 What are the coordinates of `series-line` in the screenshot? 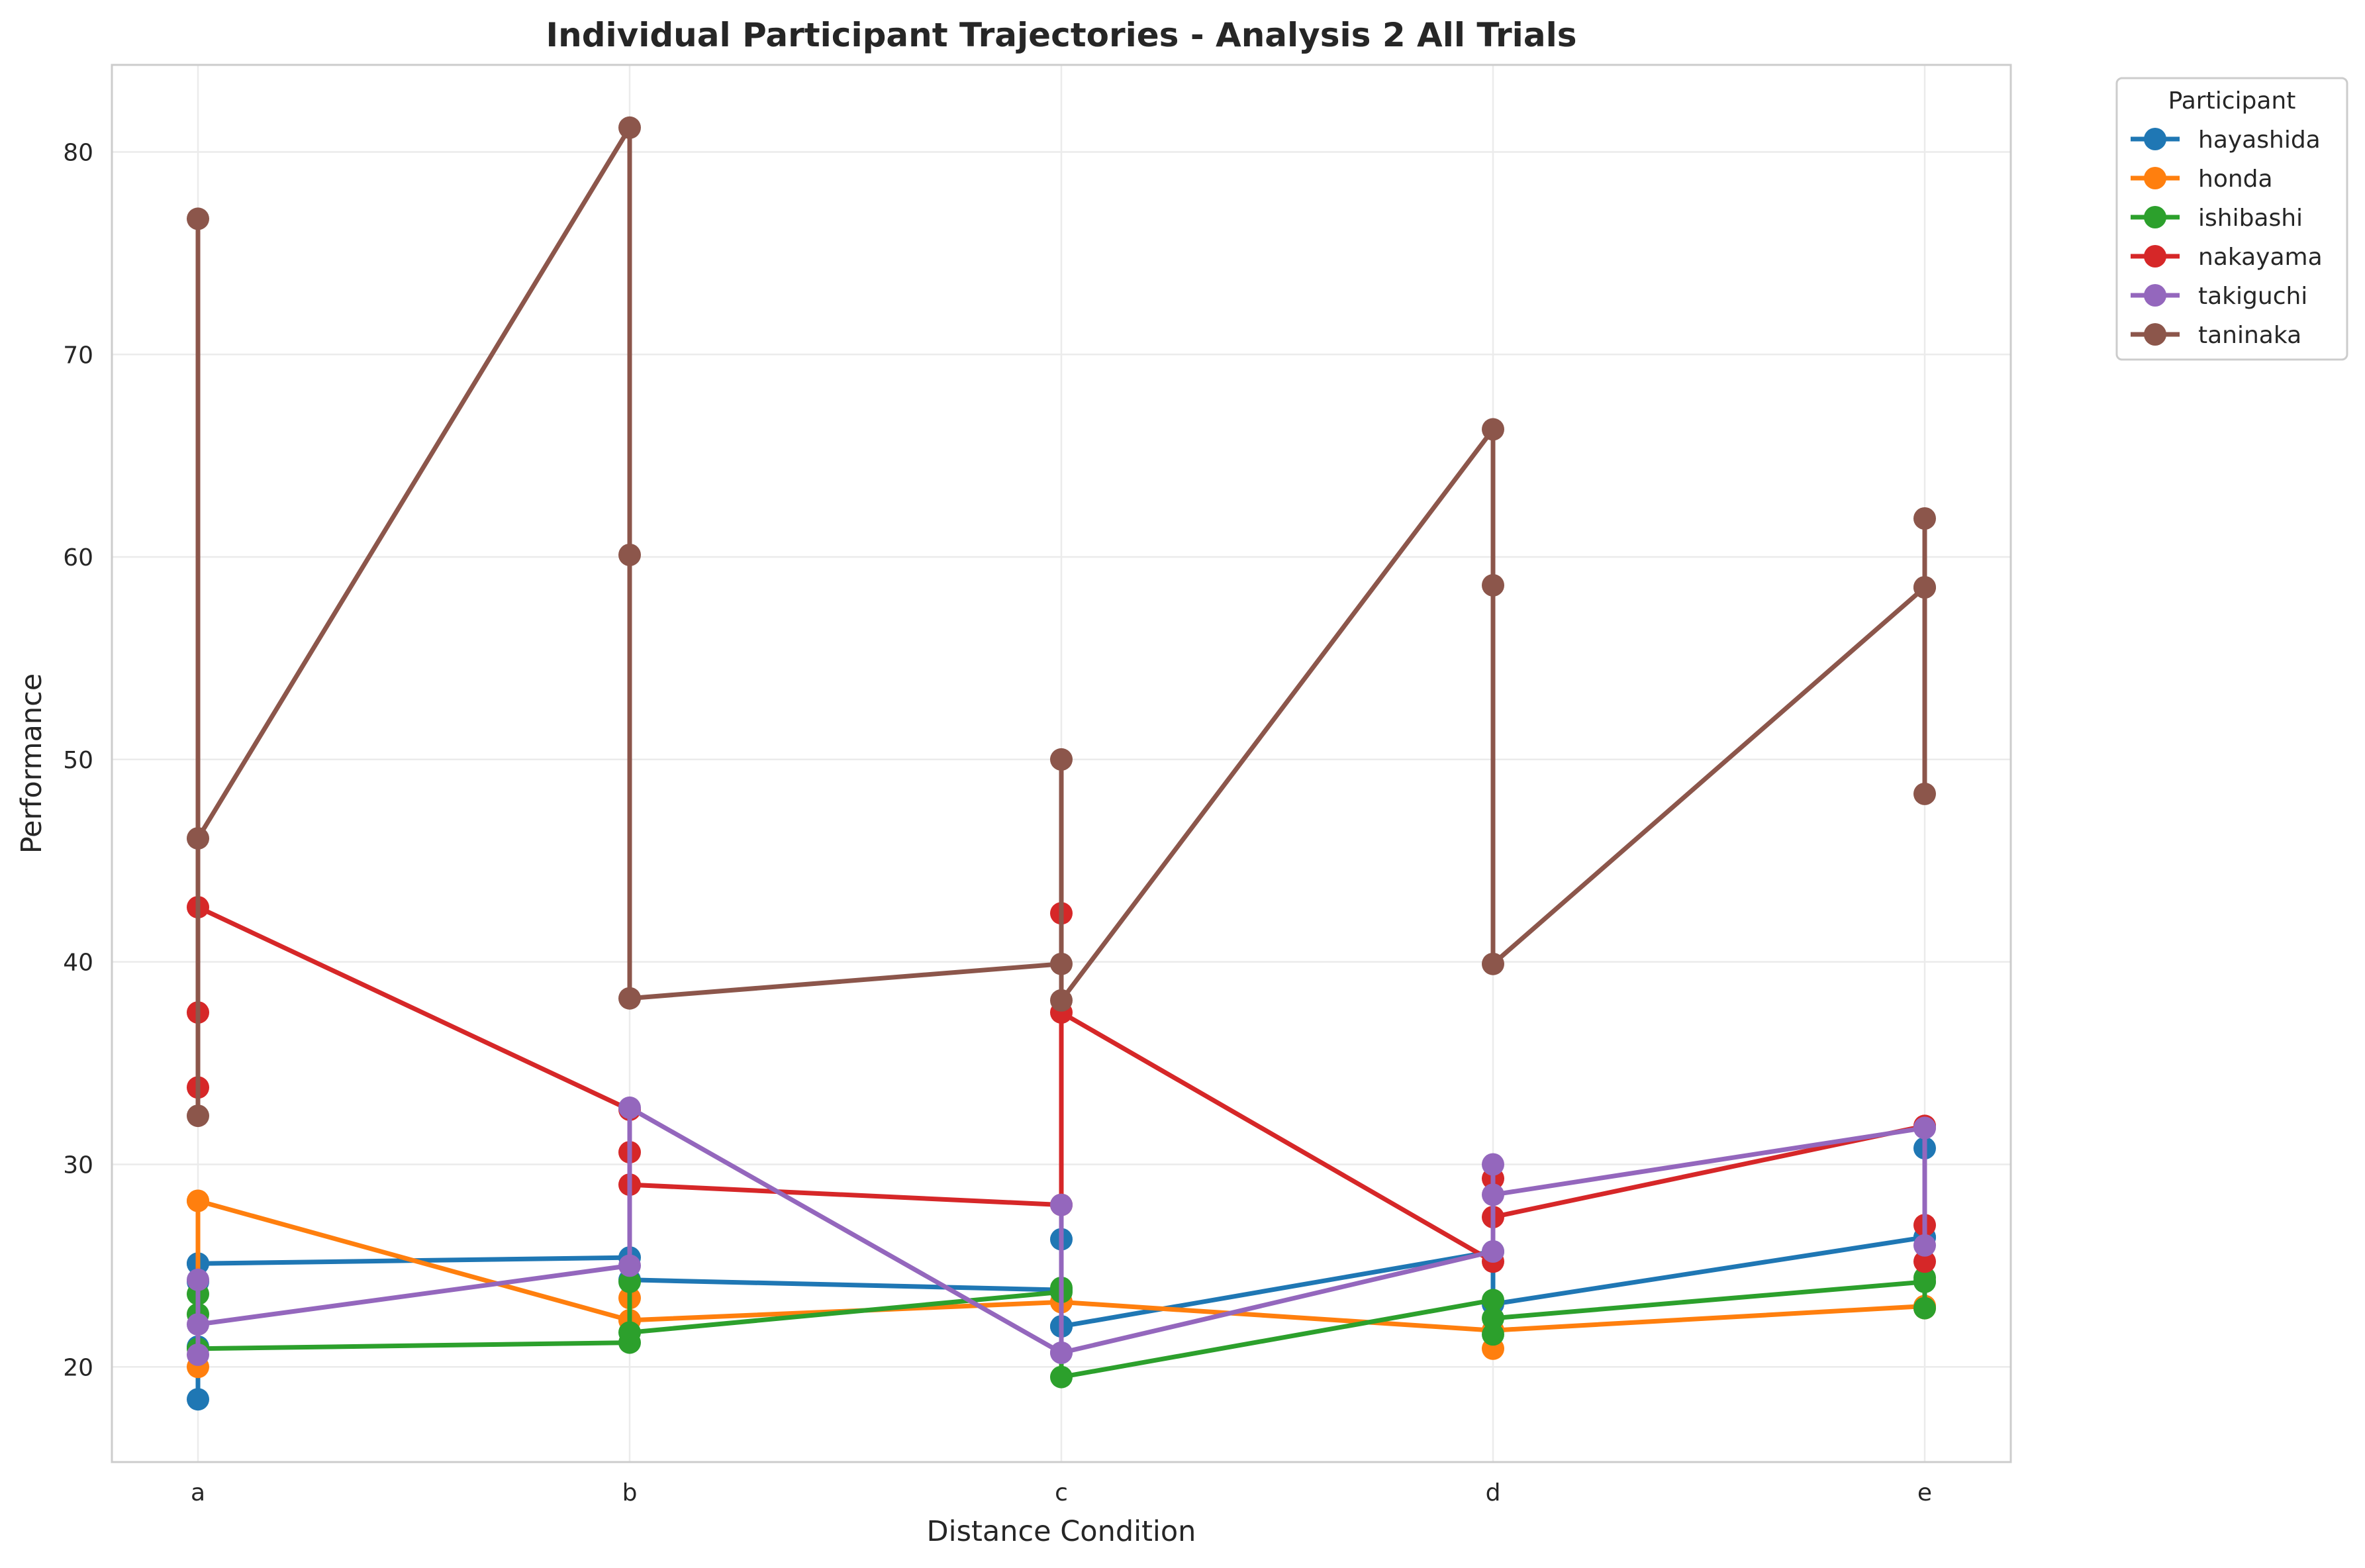 It's located at (1061, 1231).